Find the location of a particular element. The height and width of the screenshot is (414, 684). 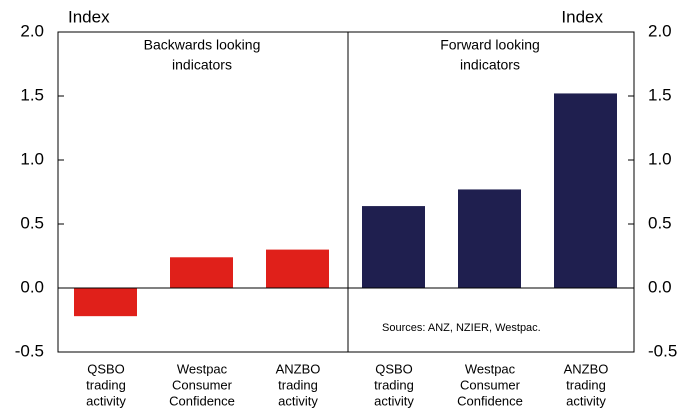

group-label: Backwards looking is located at coordinates (202, 45).